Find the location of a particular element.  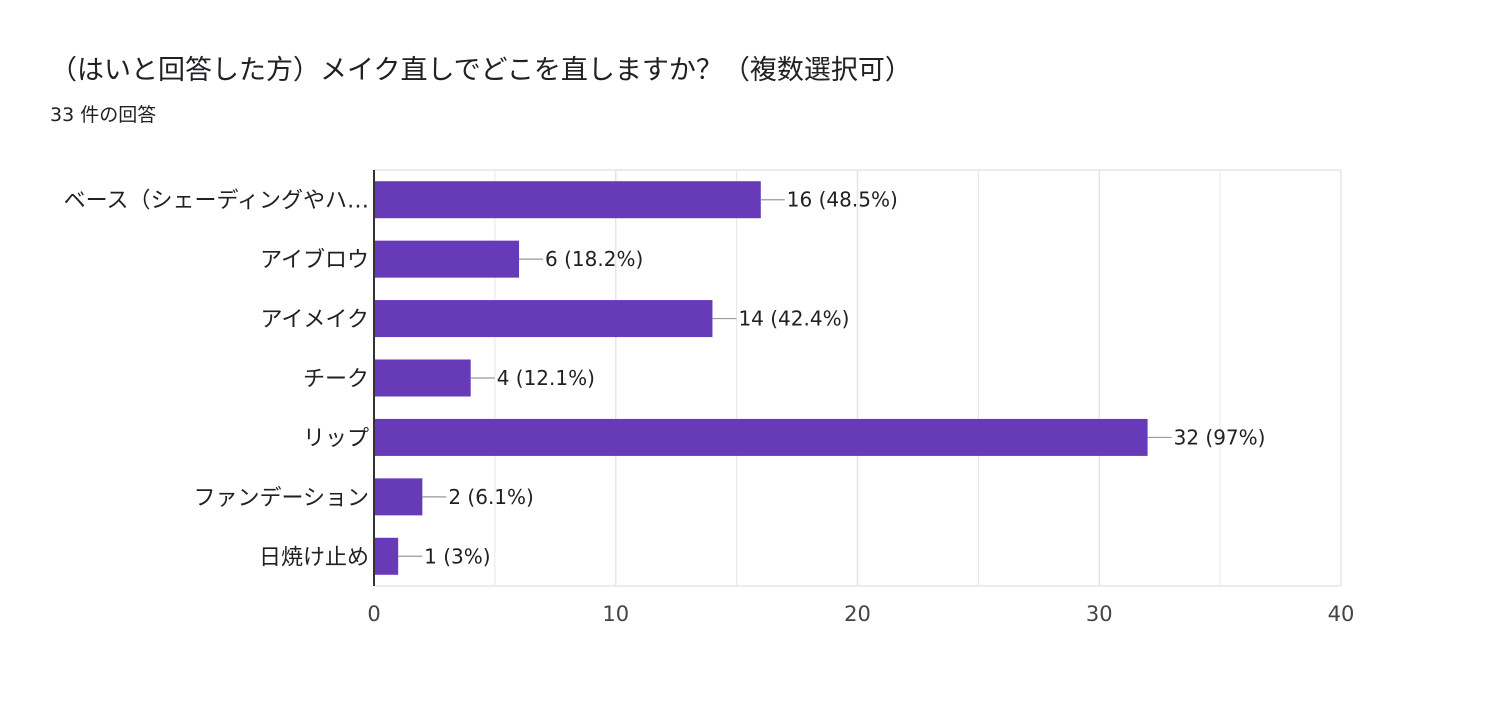

data-label: 4 (12.1%) is located at coordinates (546, 378).